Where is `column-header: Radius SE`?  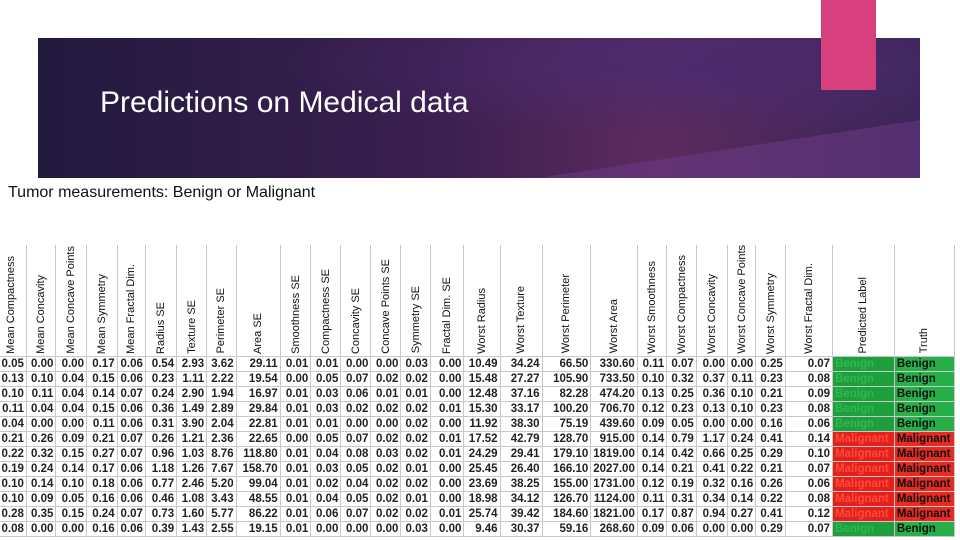 column-header: Radius SE is located at coordinates (161, 301).